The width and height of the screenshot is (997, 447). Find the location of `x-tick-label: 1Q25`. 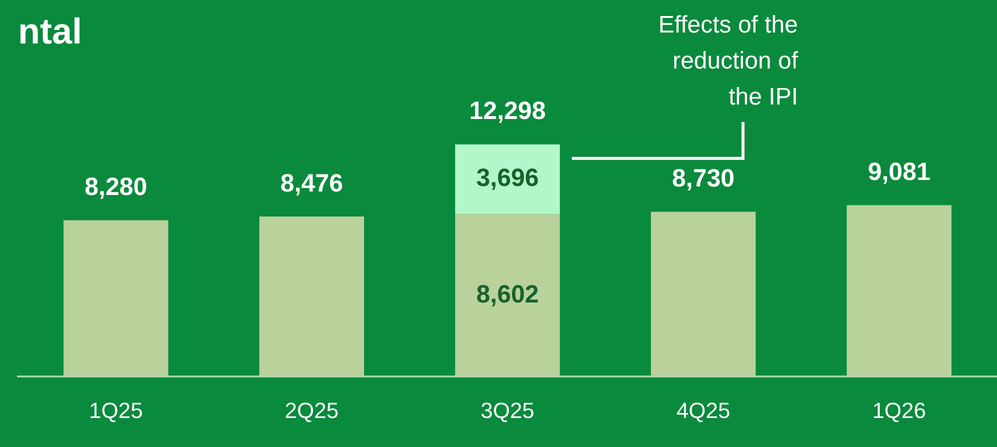

x-tick-label: 1Q25 is located at coordinates (115, 410).